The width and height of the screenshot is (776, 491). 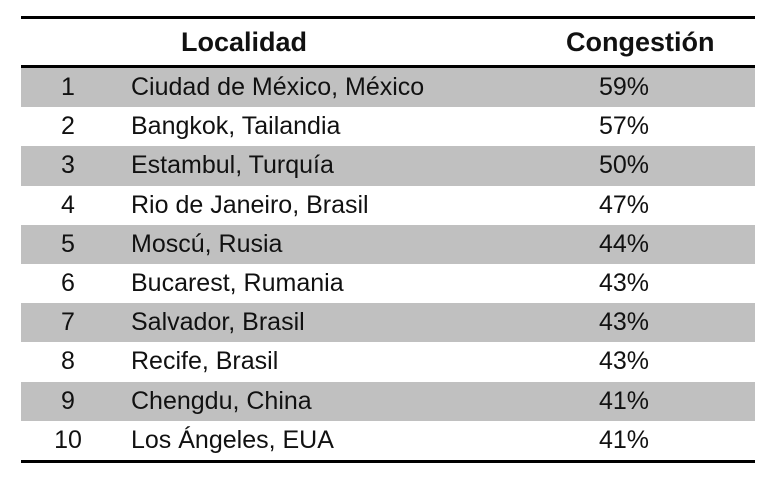 I want to click on locality-cell: Moscú, Rusia, so click(x=207, y=243).